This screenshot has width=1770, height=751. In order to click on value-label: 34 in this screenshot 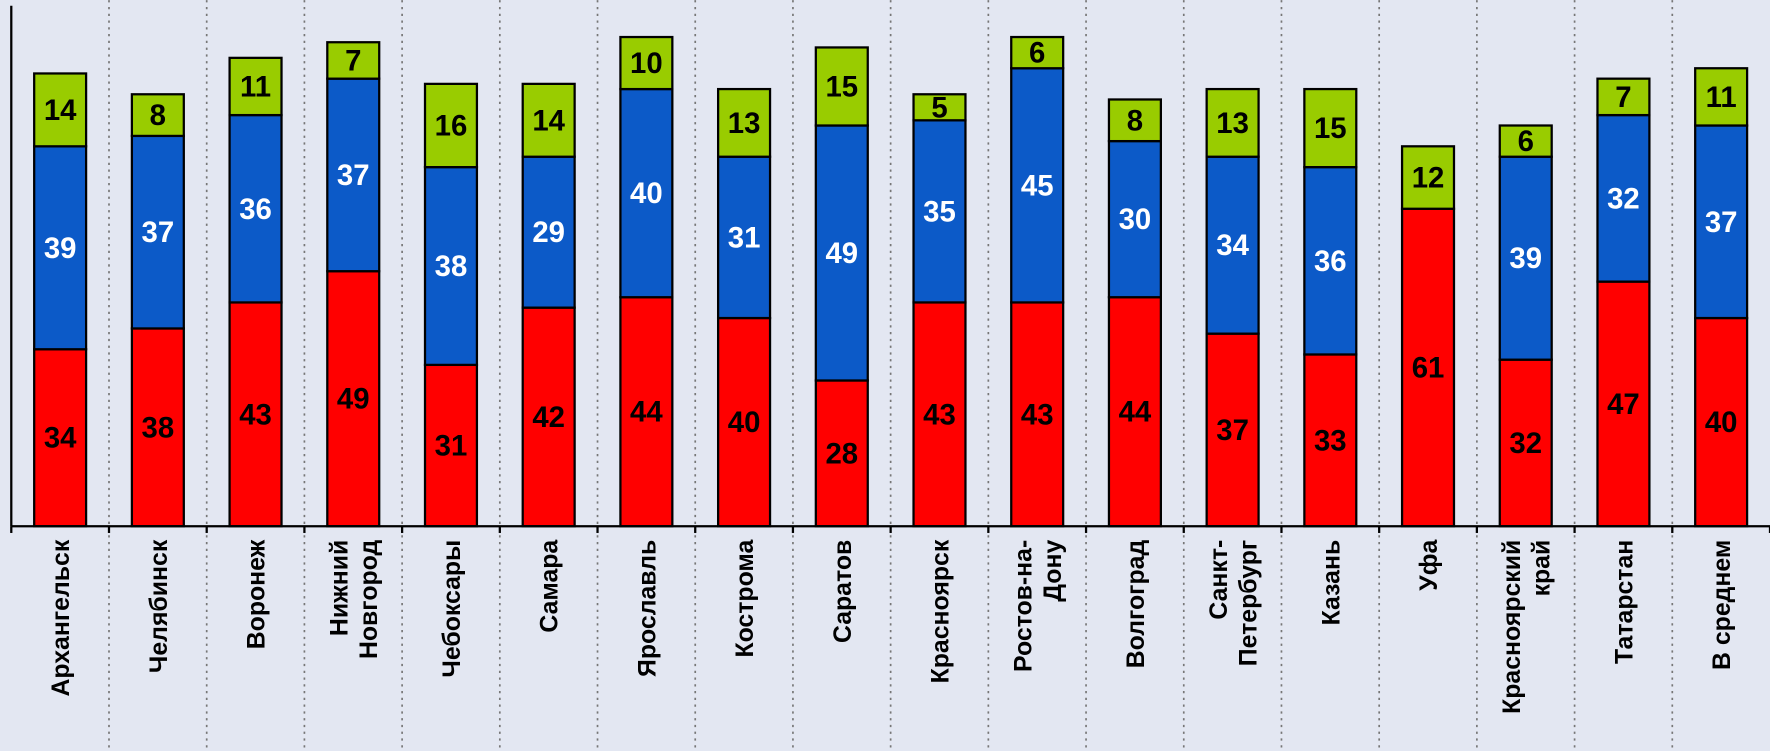, I will do `click(1232, 245)`.